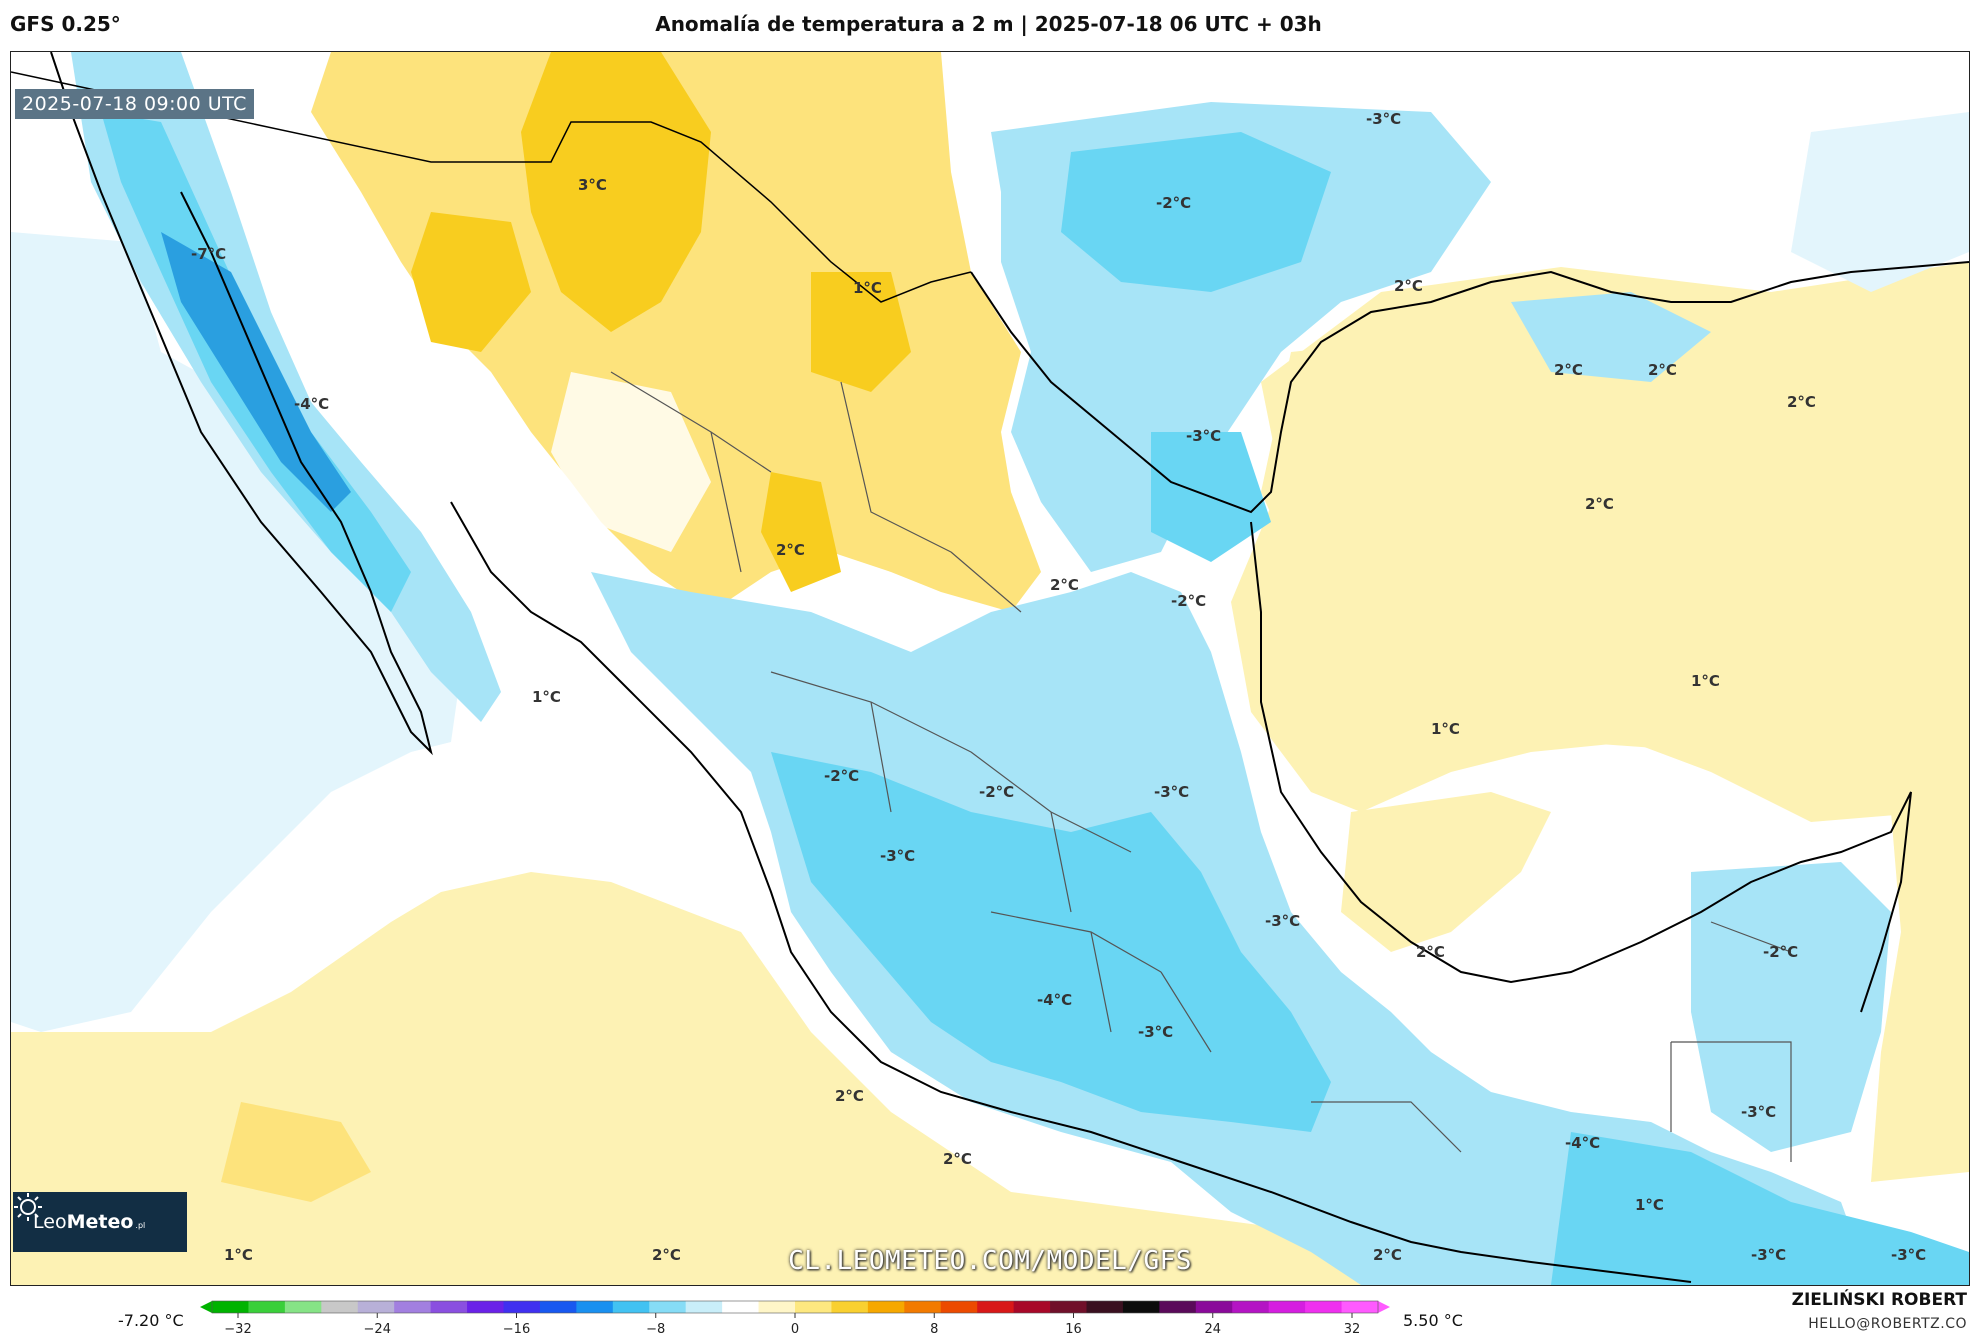 This screenshot has height=1340, width=1977. Describe the element at coordinates (28, 1207) in the screenshot. I see `sun-icon` at that location.